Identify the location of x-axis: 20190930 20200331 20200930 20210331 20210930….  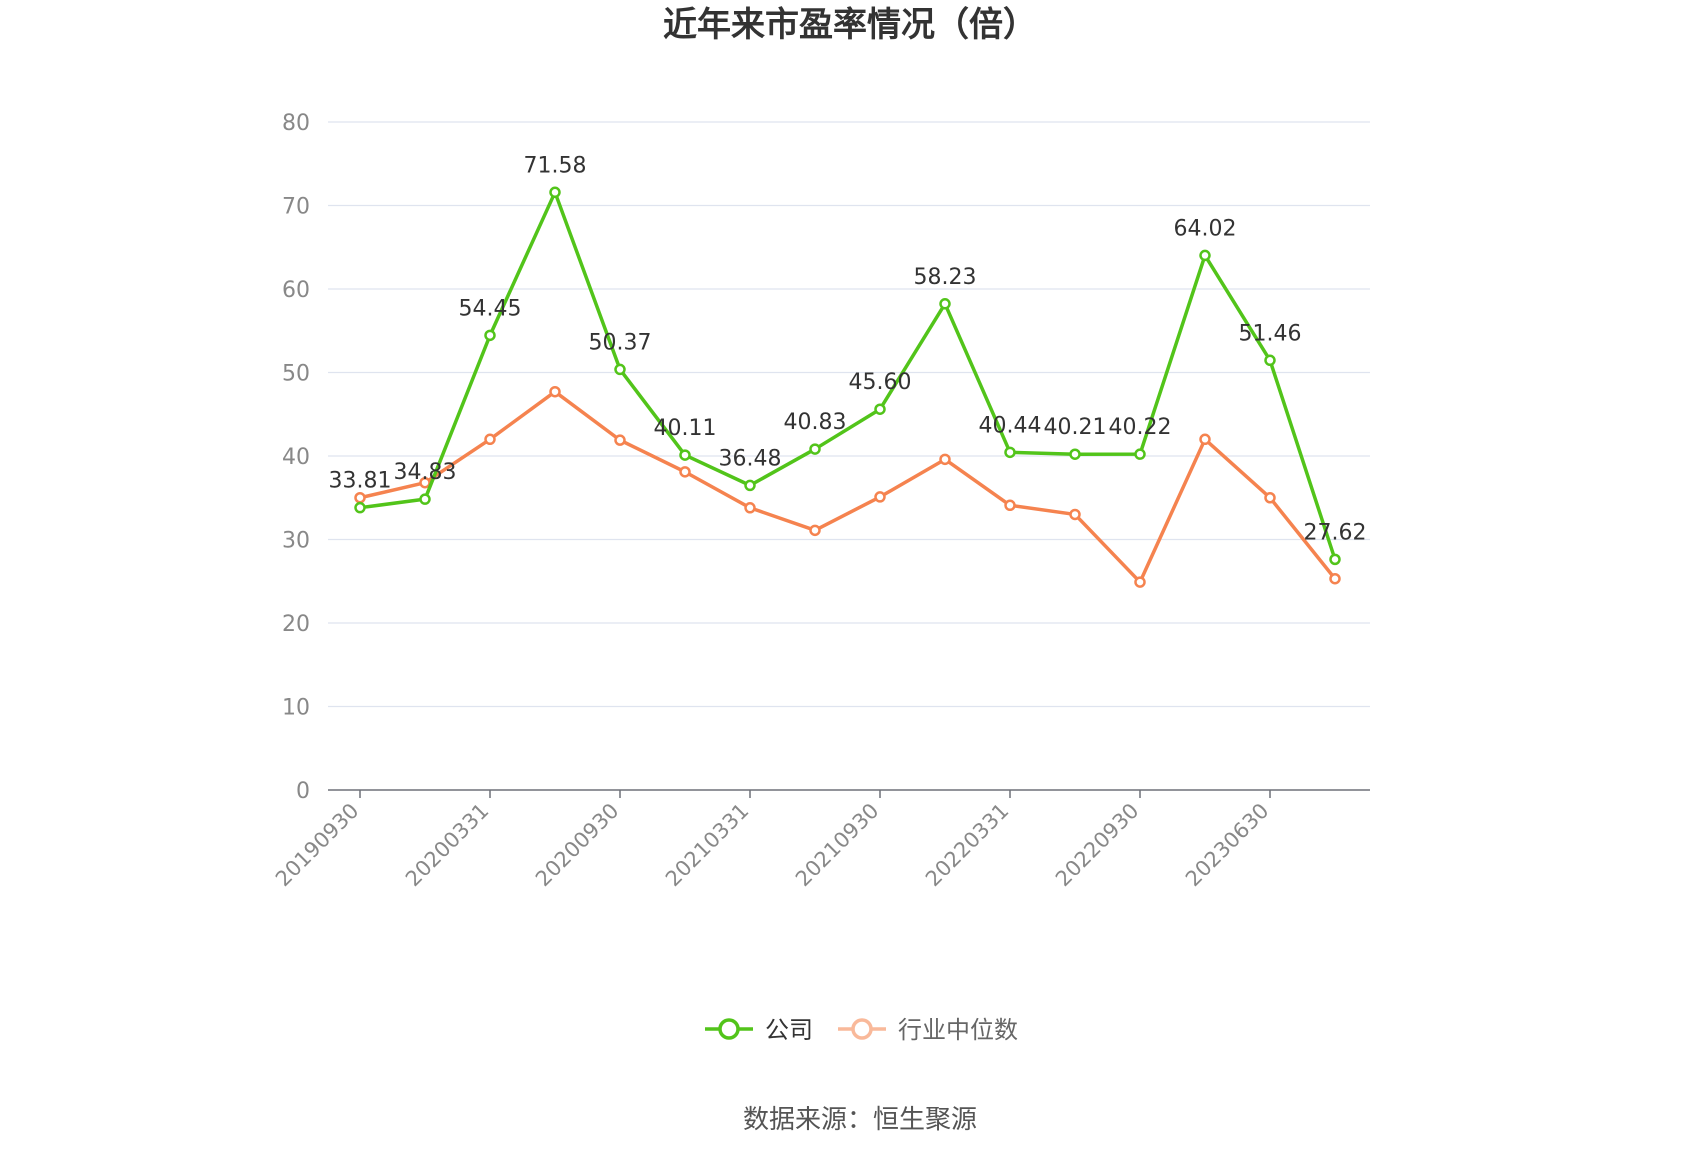
(820, 840).